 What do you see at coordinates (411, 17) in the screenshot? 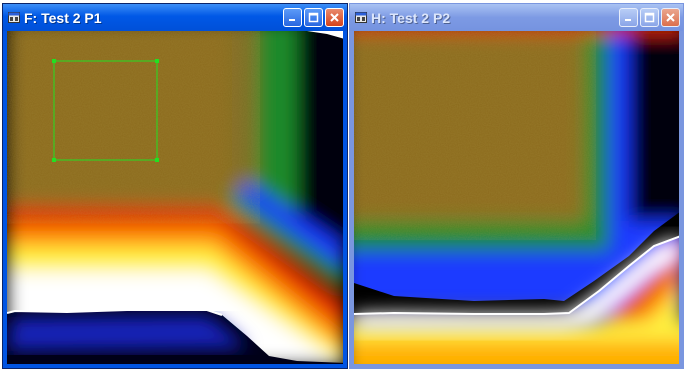
I see `window-title: H: Test 2 P2` at bounding box center [411, 17].